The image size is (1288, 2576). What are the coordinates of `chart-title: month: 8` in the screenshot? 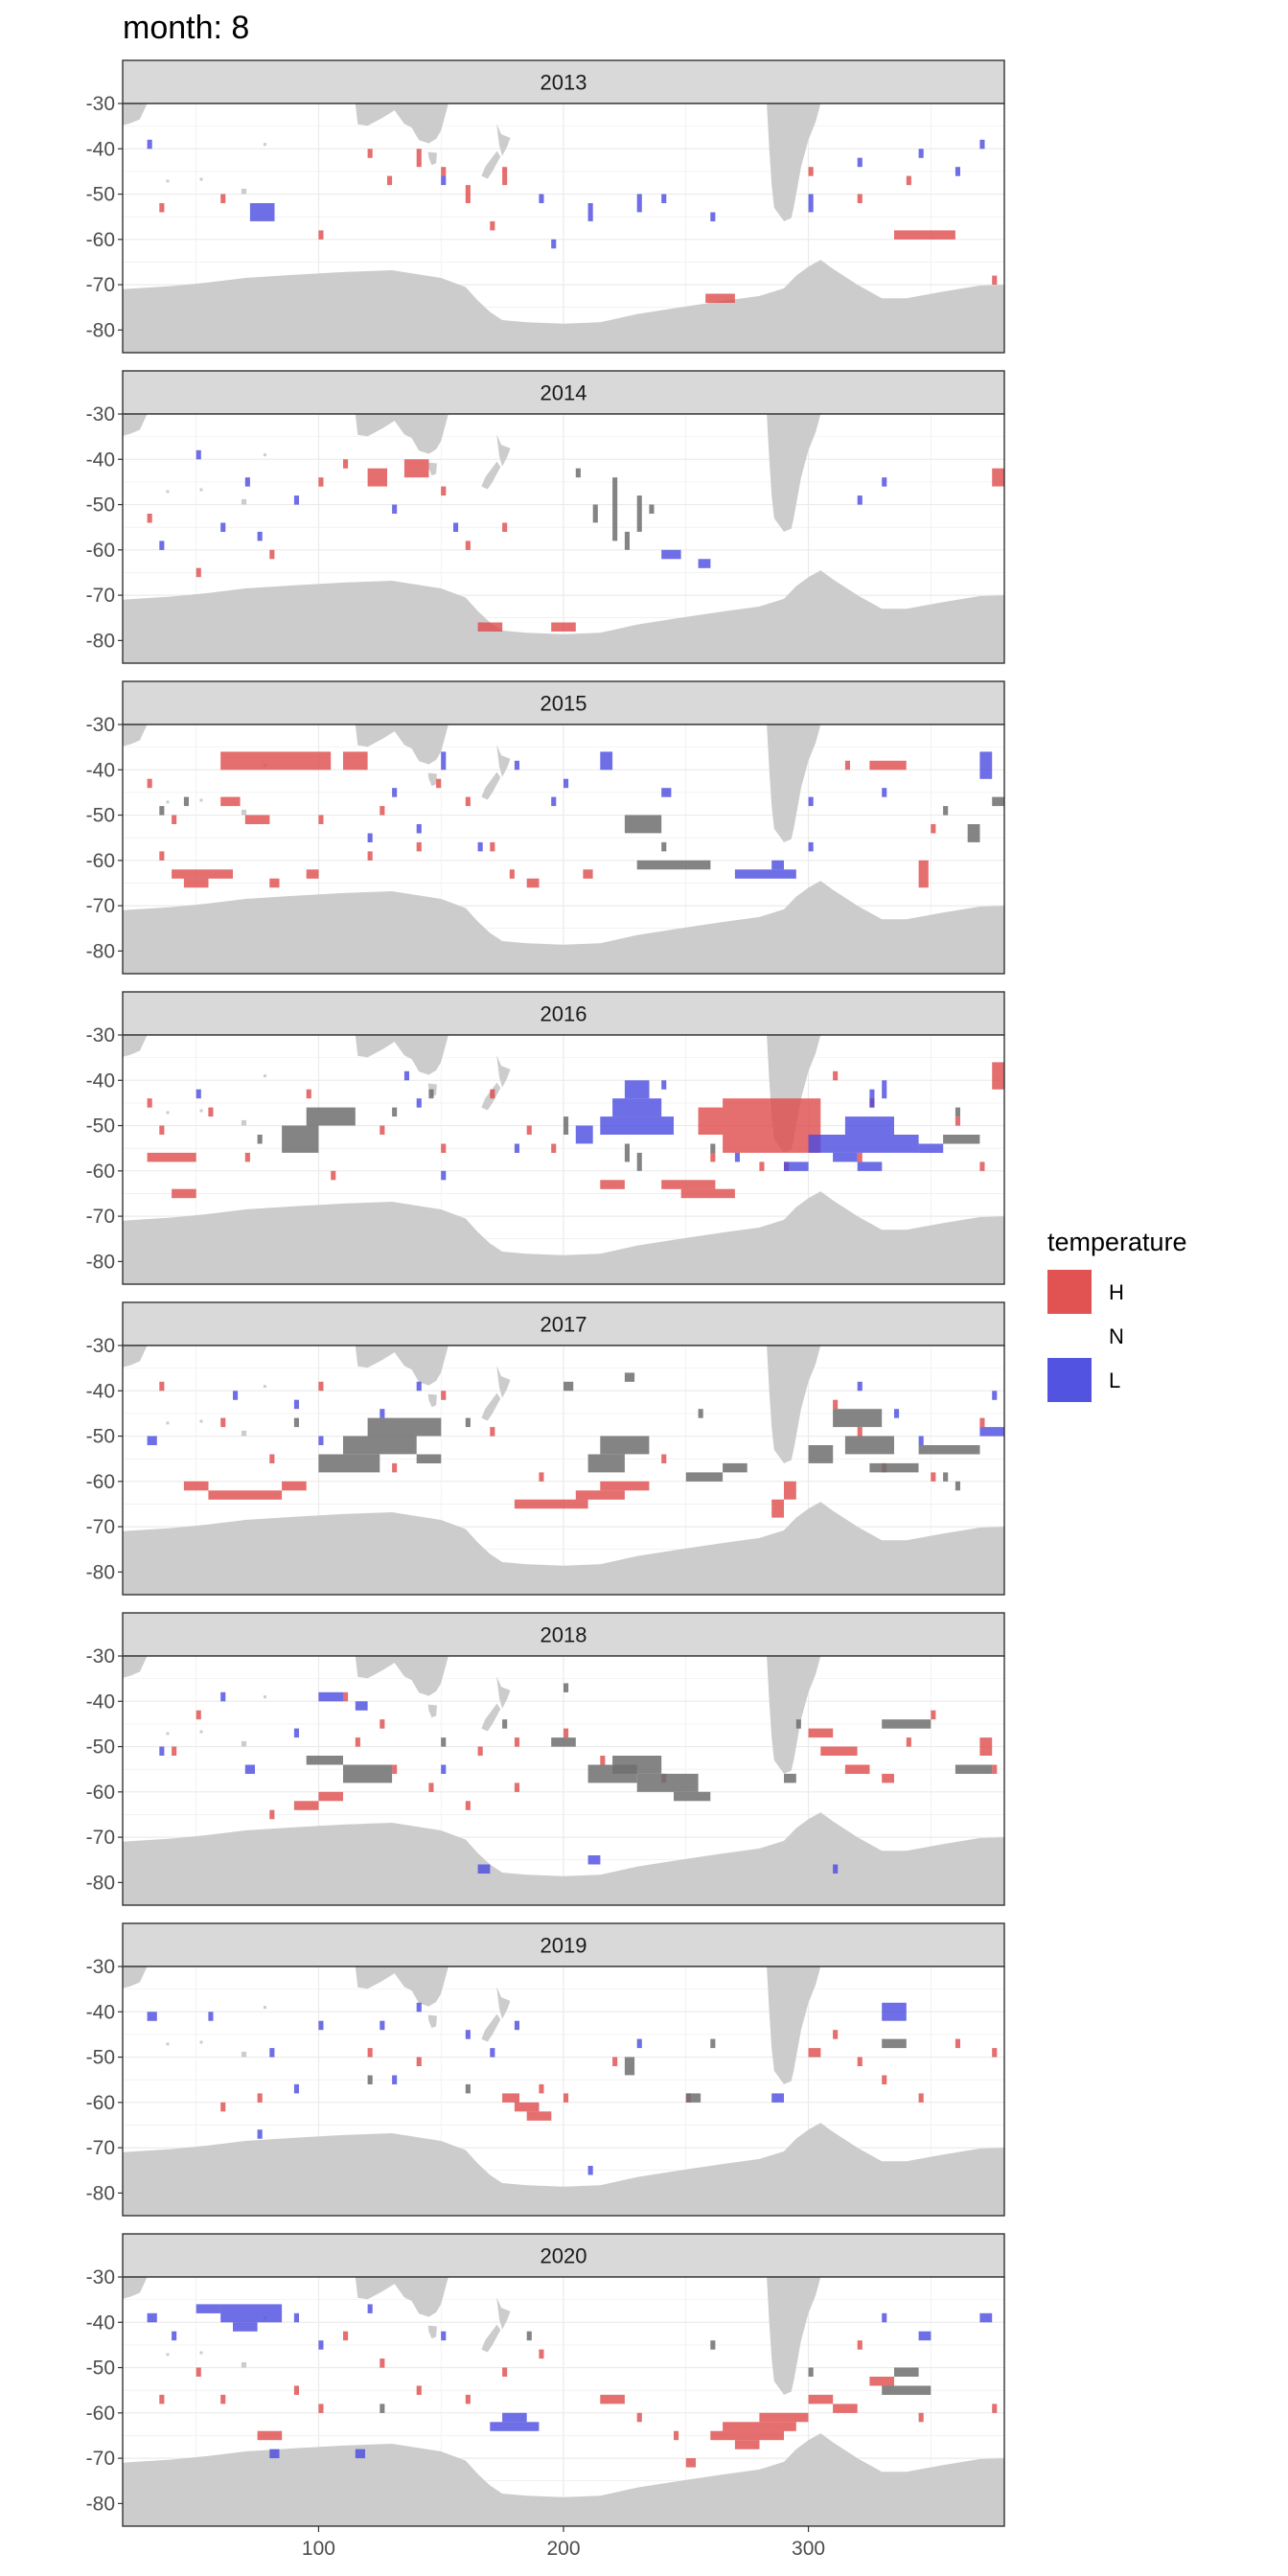 It's located at (186, 28).